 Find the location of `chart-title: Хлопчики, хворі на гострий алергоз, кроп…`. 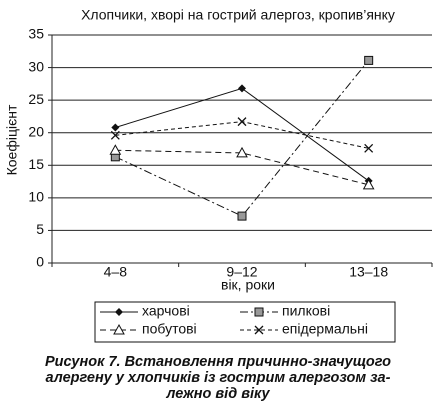

chart-title: Хлопчики, хворі на гострий алергоз, кроп… is located at coordinates (238, 15).